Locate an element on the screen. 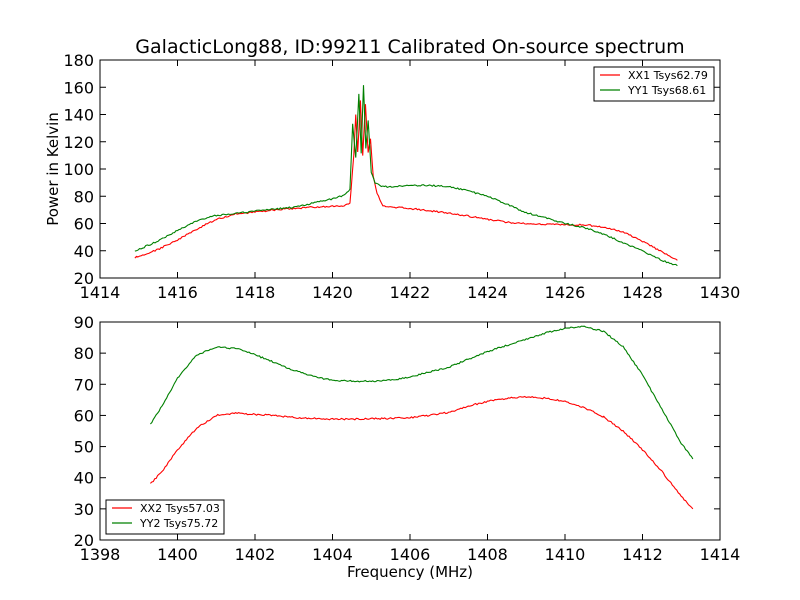 The height and width of the screenshot is (600, 800). y-tick-label: 120 is located at coordinates (78, 142).